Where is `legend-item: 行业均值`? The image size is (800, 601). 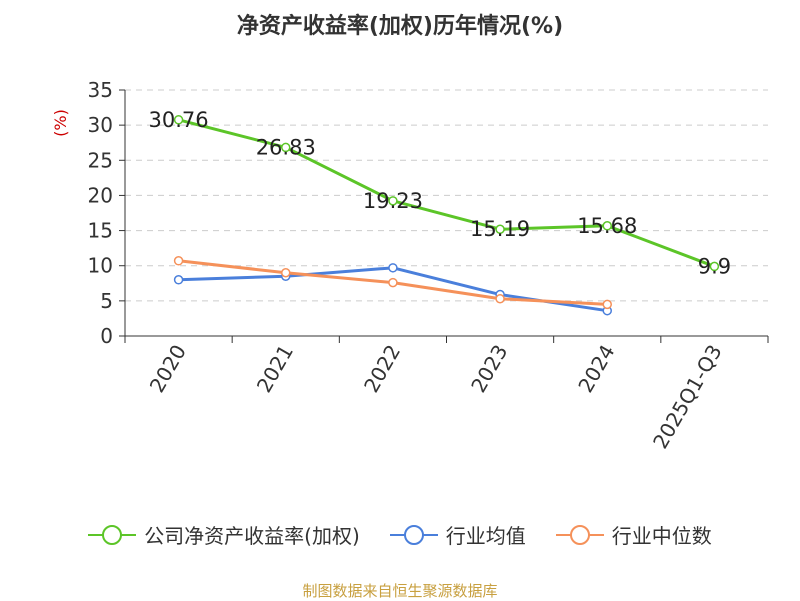 legend-item: 行业均值 is located at coordinates (457, 534).